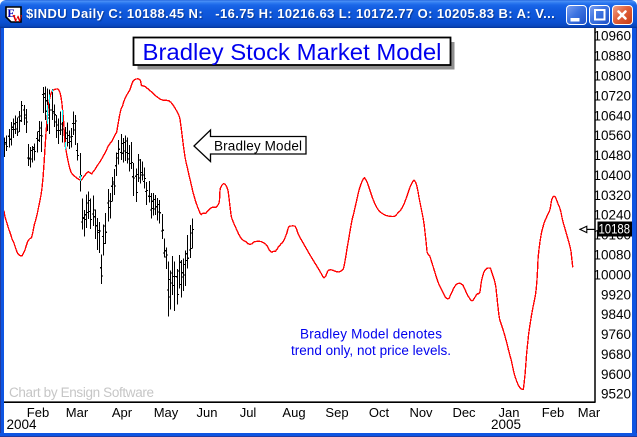 Image resolution: width=637 pixels, height=437 pixels. What do you see at coordinates (612, 155) in the screenshot?
I see `svg-text: 10480` at bounding box center [612, 155].